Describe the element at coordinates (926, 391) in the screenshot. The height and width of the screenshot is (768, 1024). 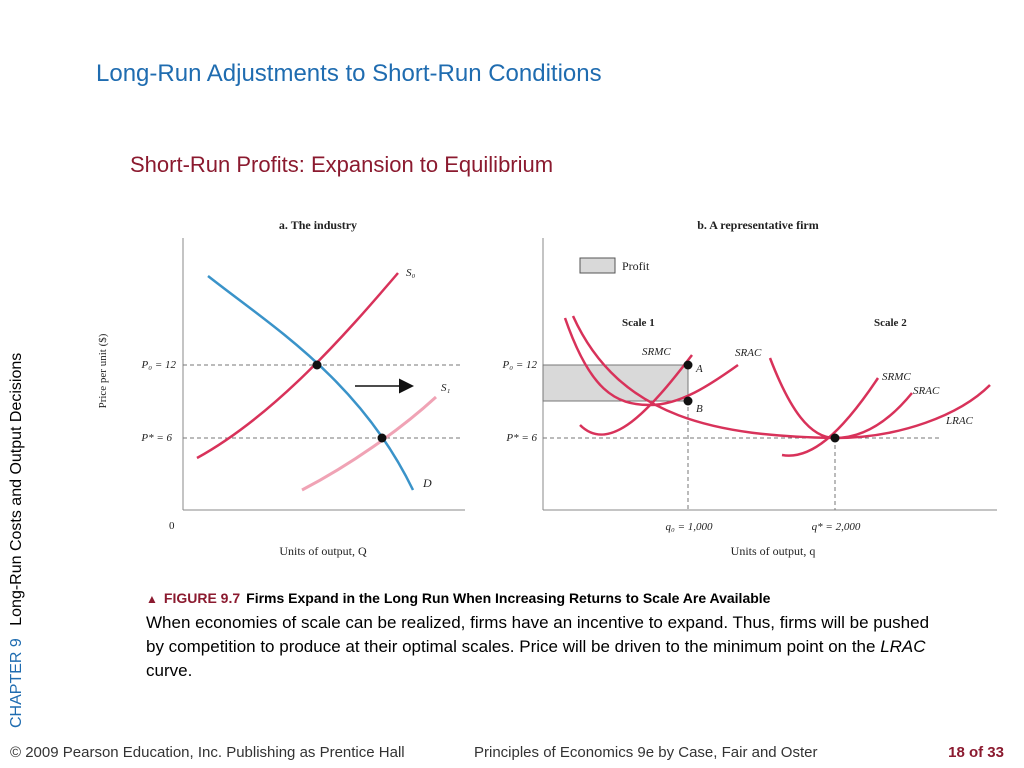
I see `srac-scale2-label: SRAC` at that location.